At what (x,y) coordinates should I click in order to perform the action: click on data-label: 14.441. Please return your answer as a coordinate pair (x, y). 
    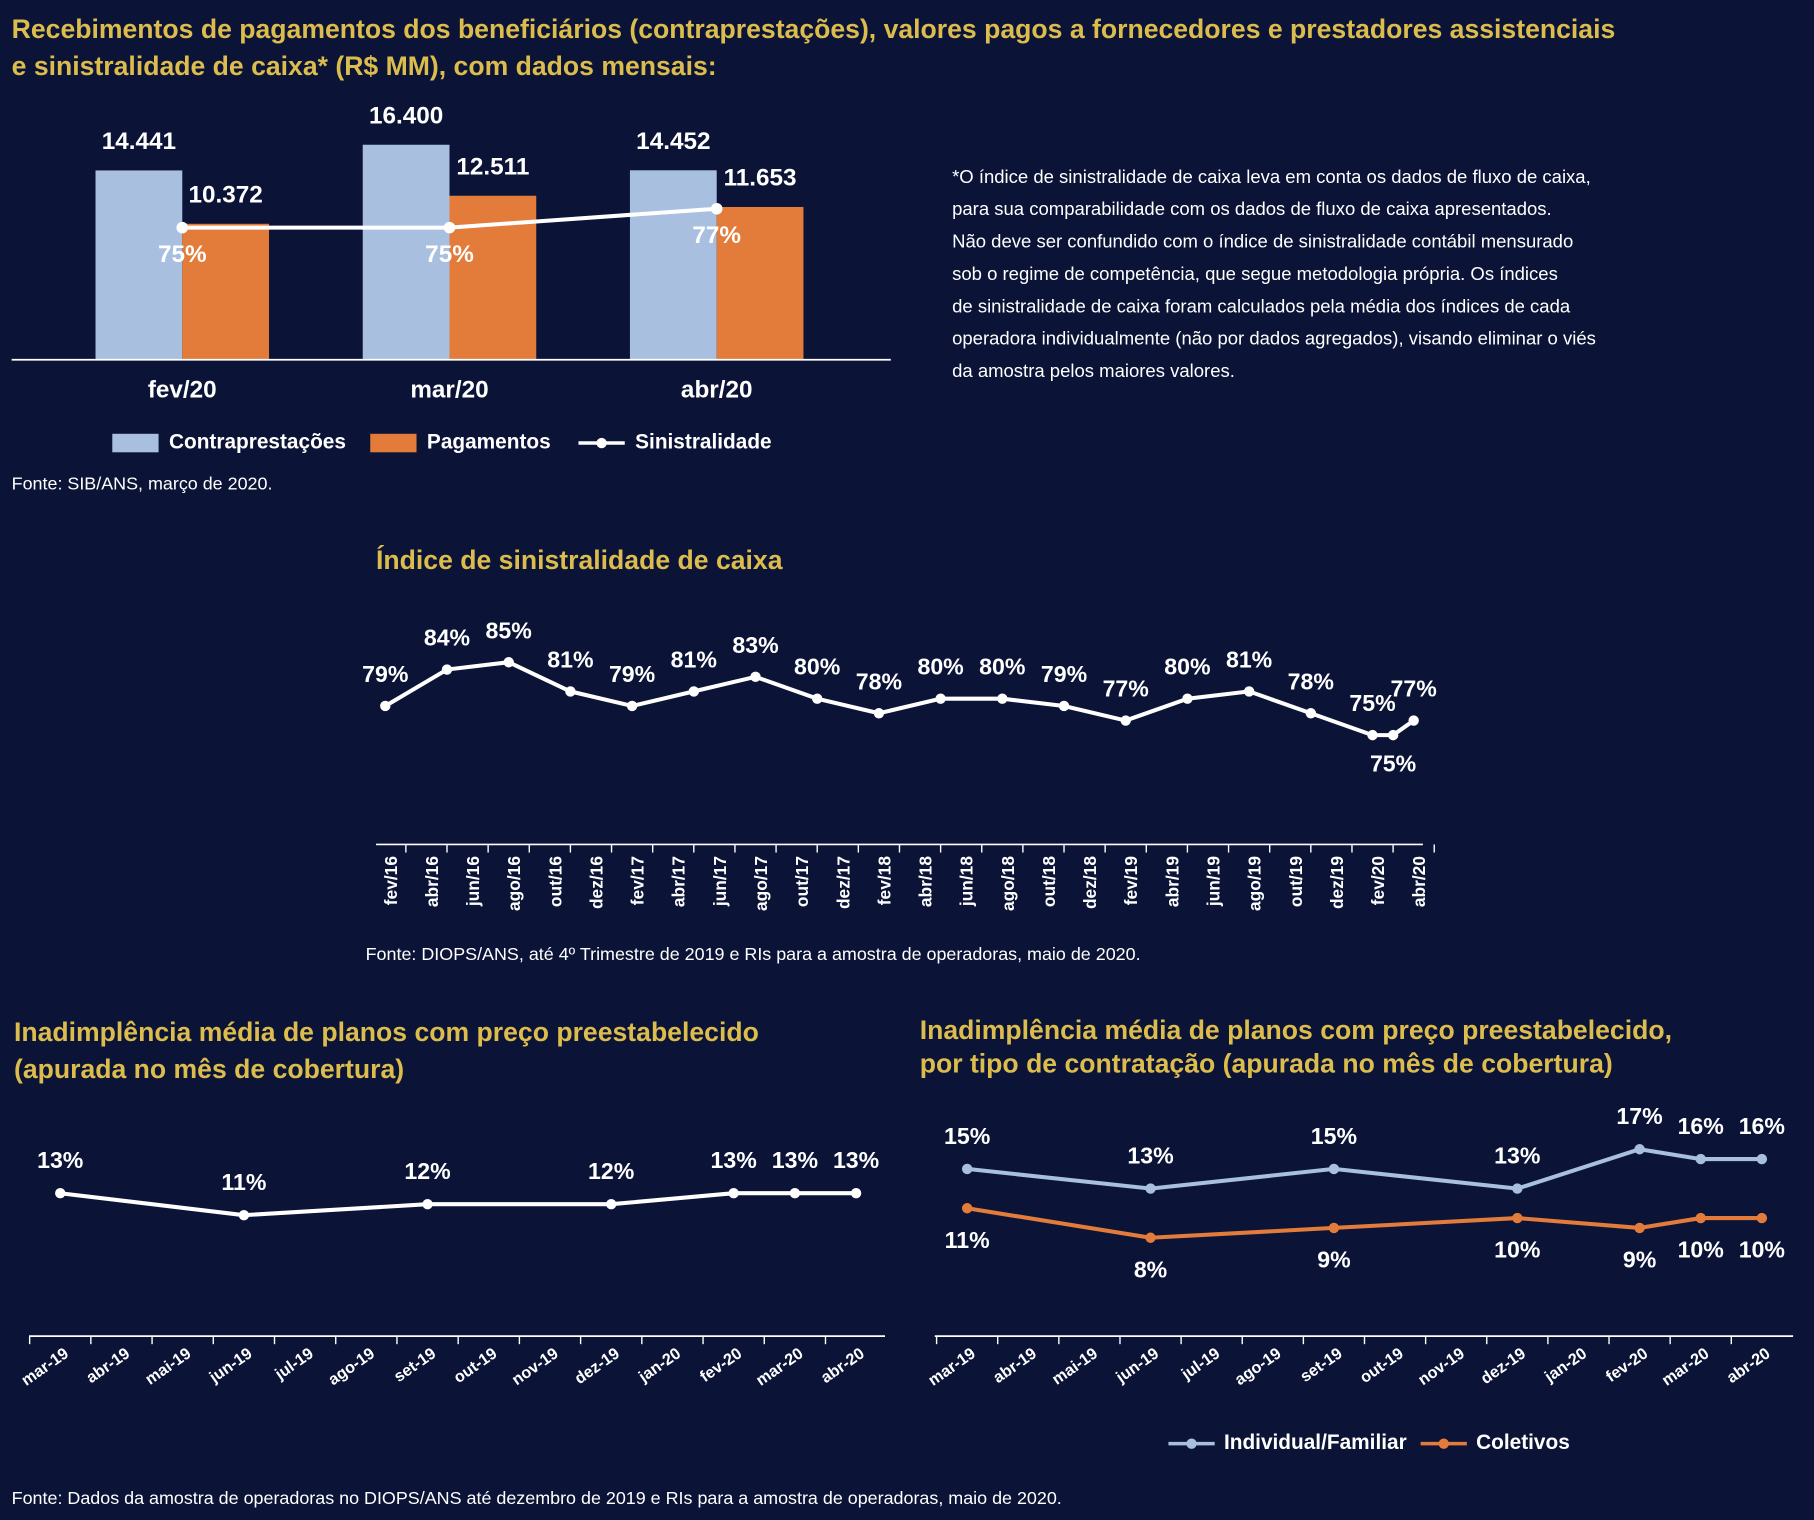
    Looking at the image, I should click on (139, 141).